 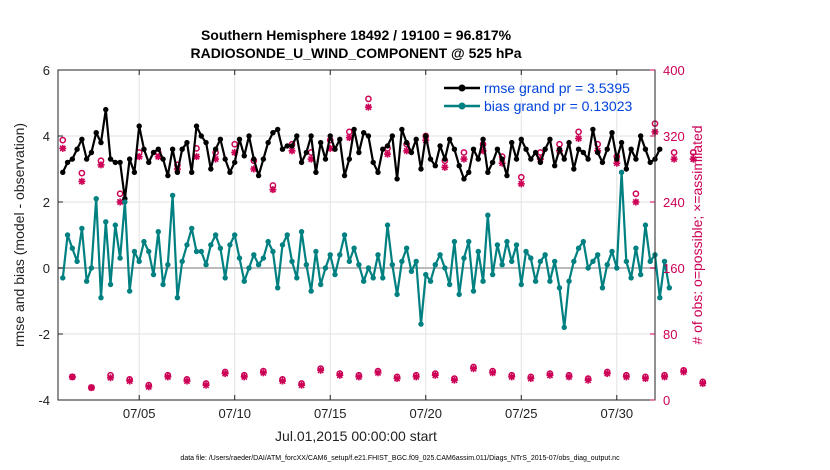 What do you see at coordinates (674, 70) in the screenshot?
I see `y-right-tick-label: 400` at bounding box center [674, 70].